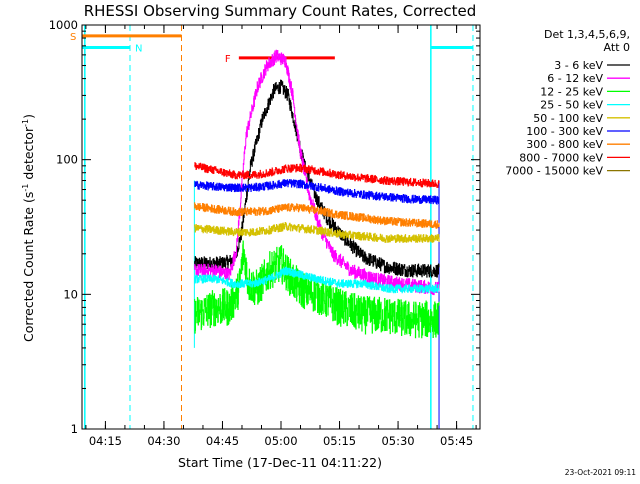  I want to click on legend-label: 100 - 300 keV, so click(564, 131).